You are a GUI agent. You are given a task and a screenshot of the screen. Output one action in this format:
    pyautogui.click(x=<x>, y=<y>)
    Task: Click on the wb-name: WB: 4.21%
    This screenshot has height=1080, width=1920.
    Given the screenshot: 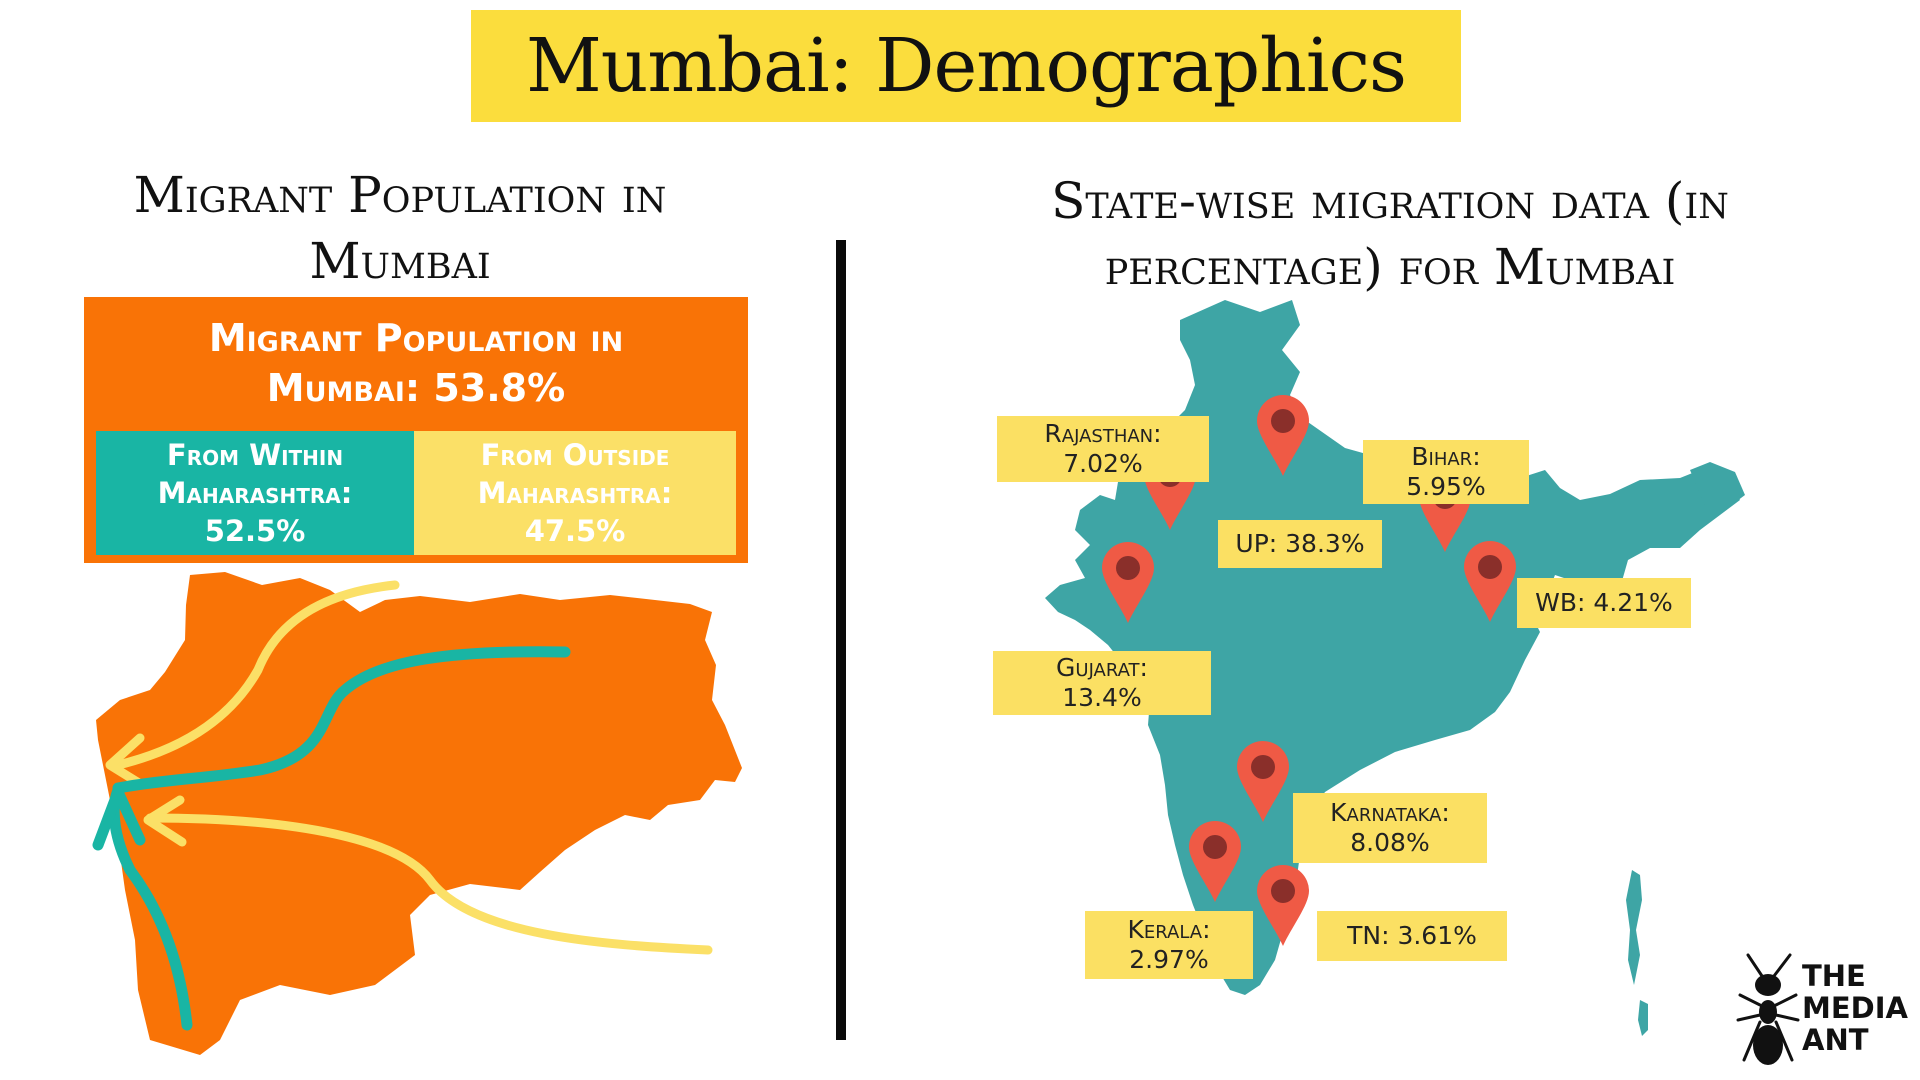 What is the action you would take?
    pyautogui.click(x=1604, y=602)
    